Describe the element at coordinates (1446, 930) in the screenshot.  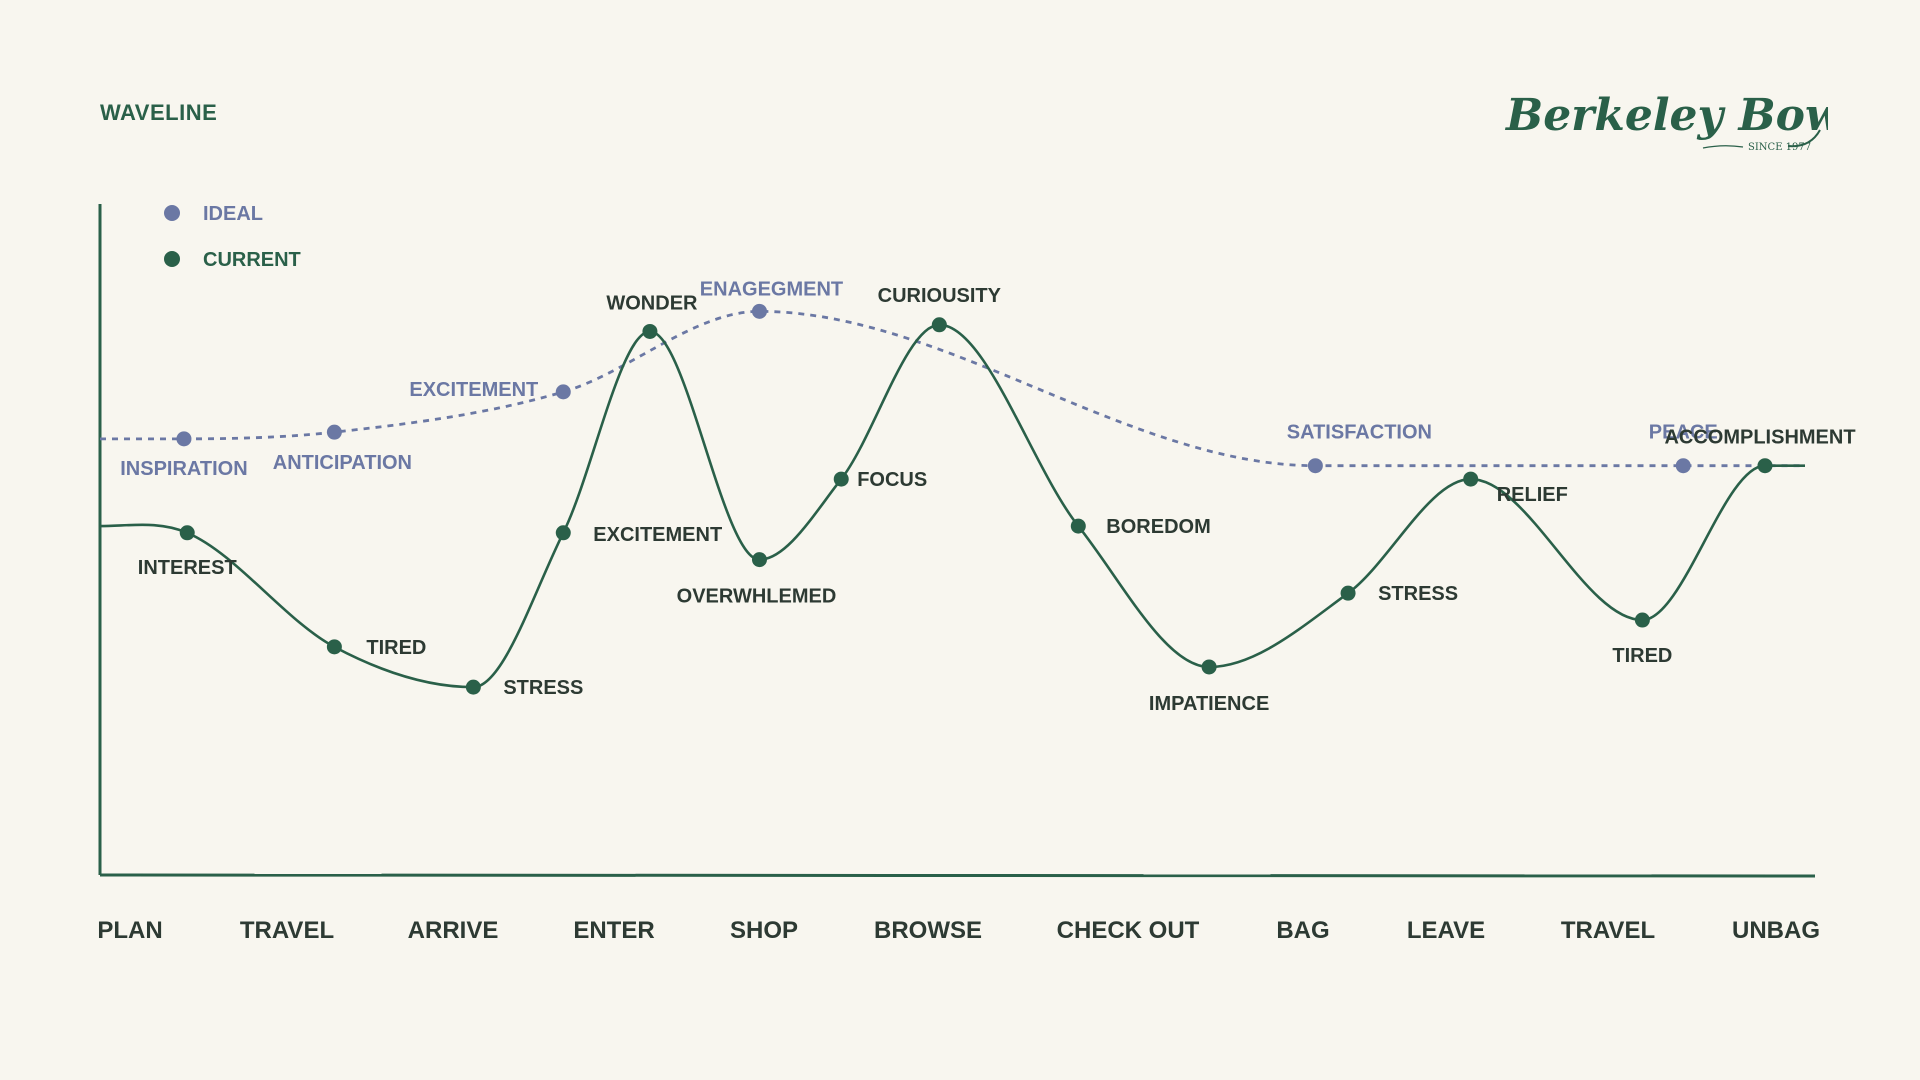
I see `x-tick-label-8: LEAVE` at that location.